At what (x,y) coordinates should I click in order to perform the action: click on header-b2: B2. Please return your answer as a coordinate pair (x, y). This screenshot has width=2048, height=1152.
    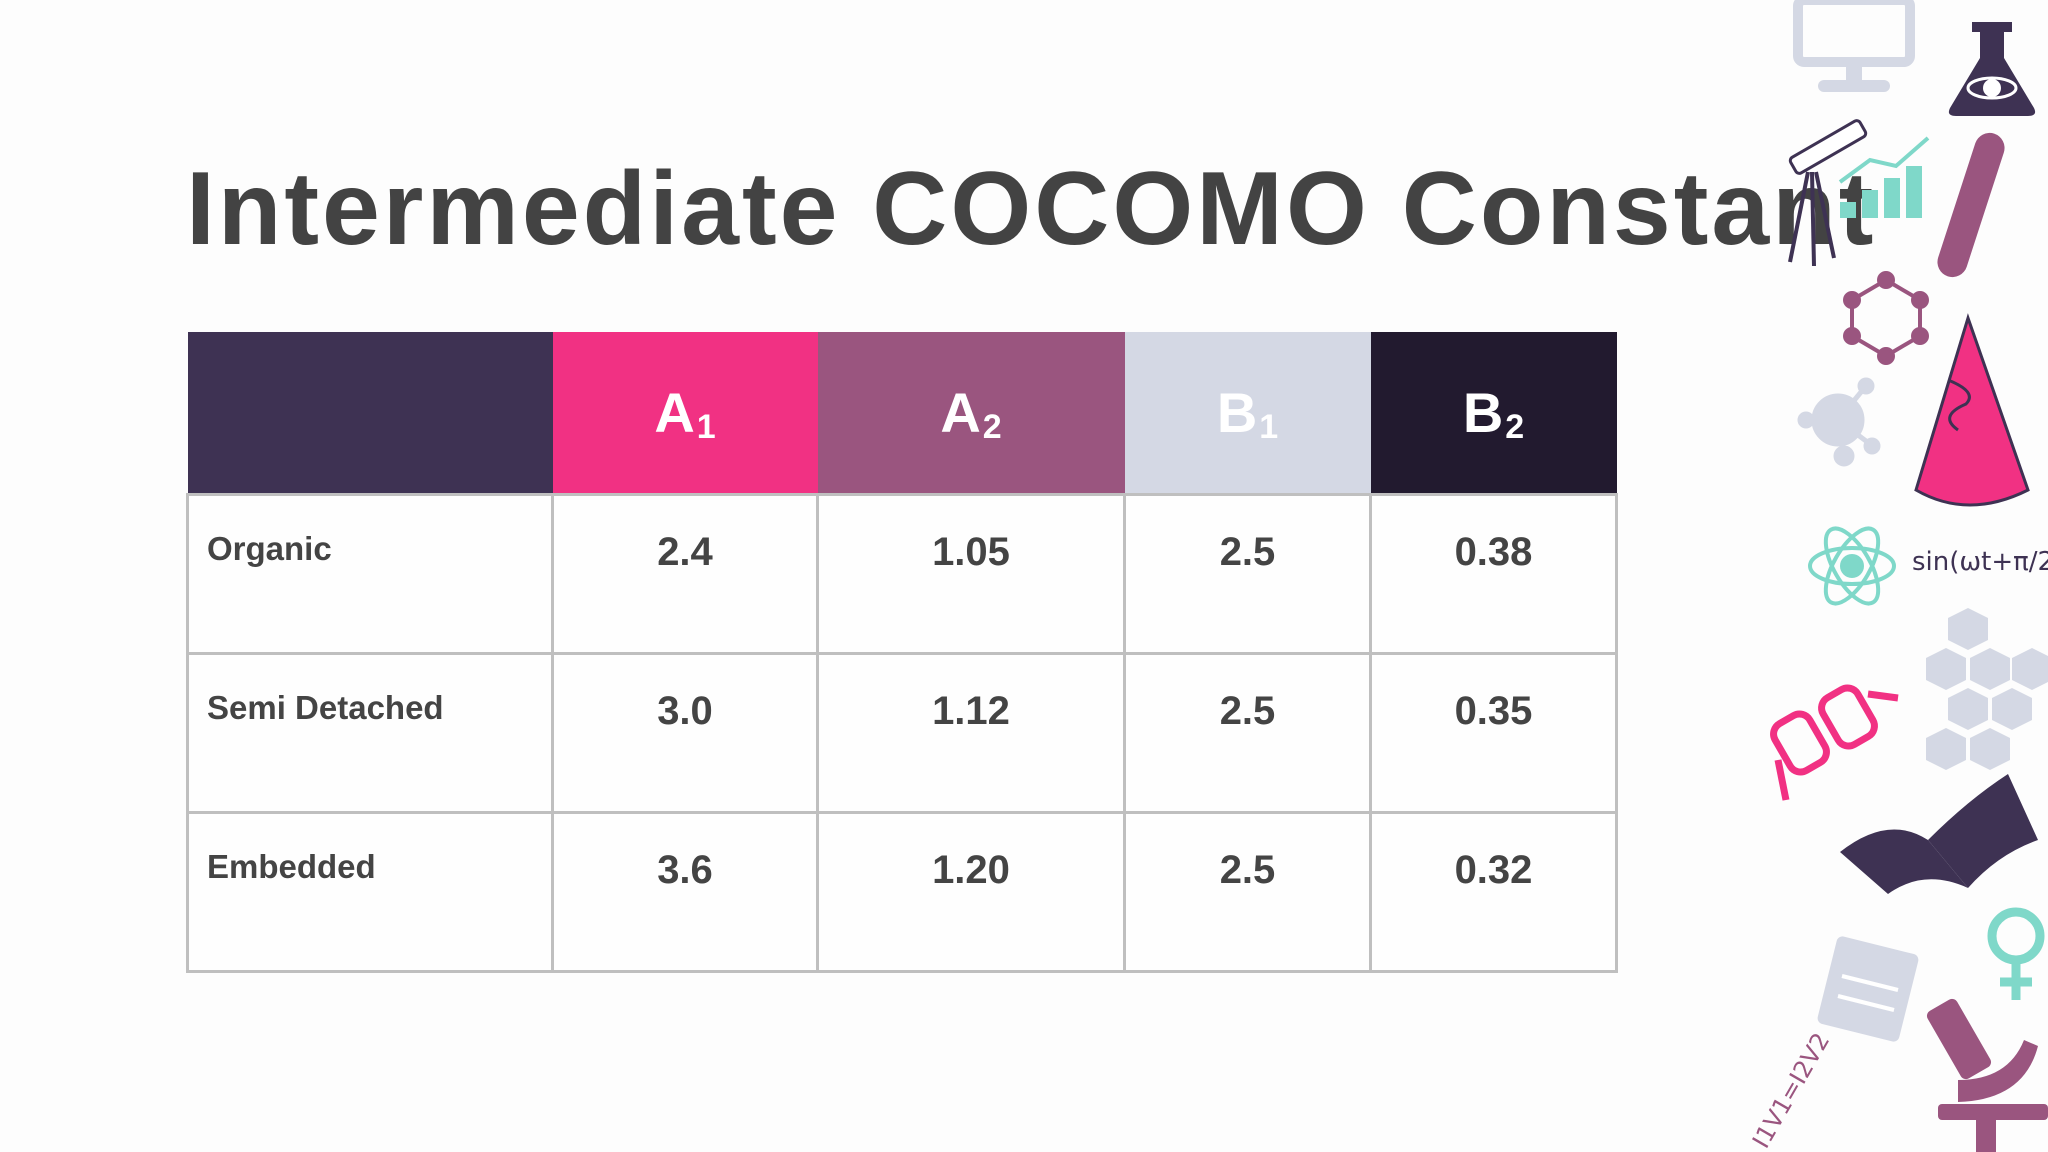
    Looking at the image, I should click on (1493, 413).